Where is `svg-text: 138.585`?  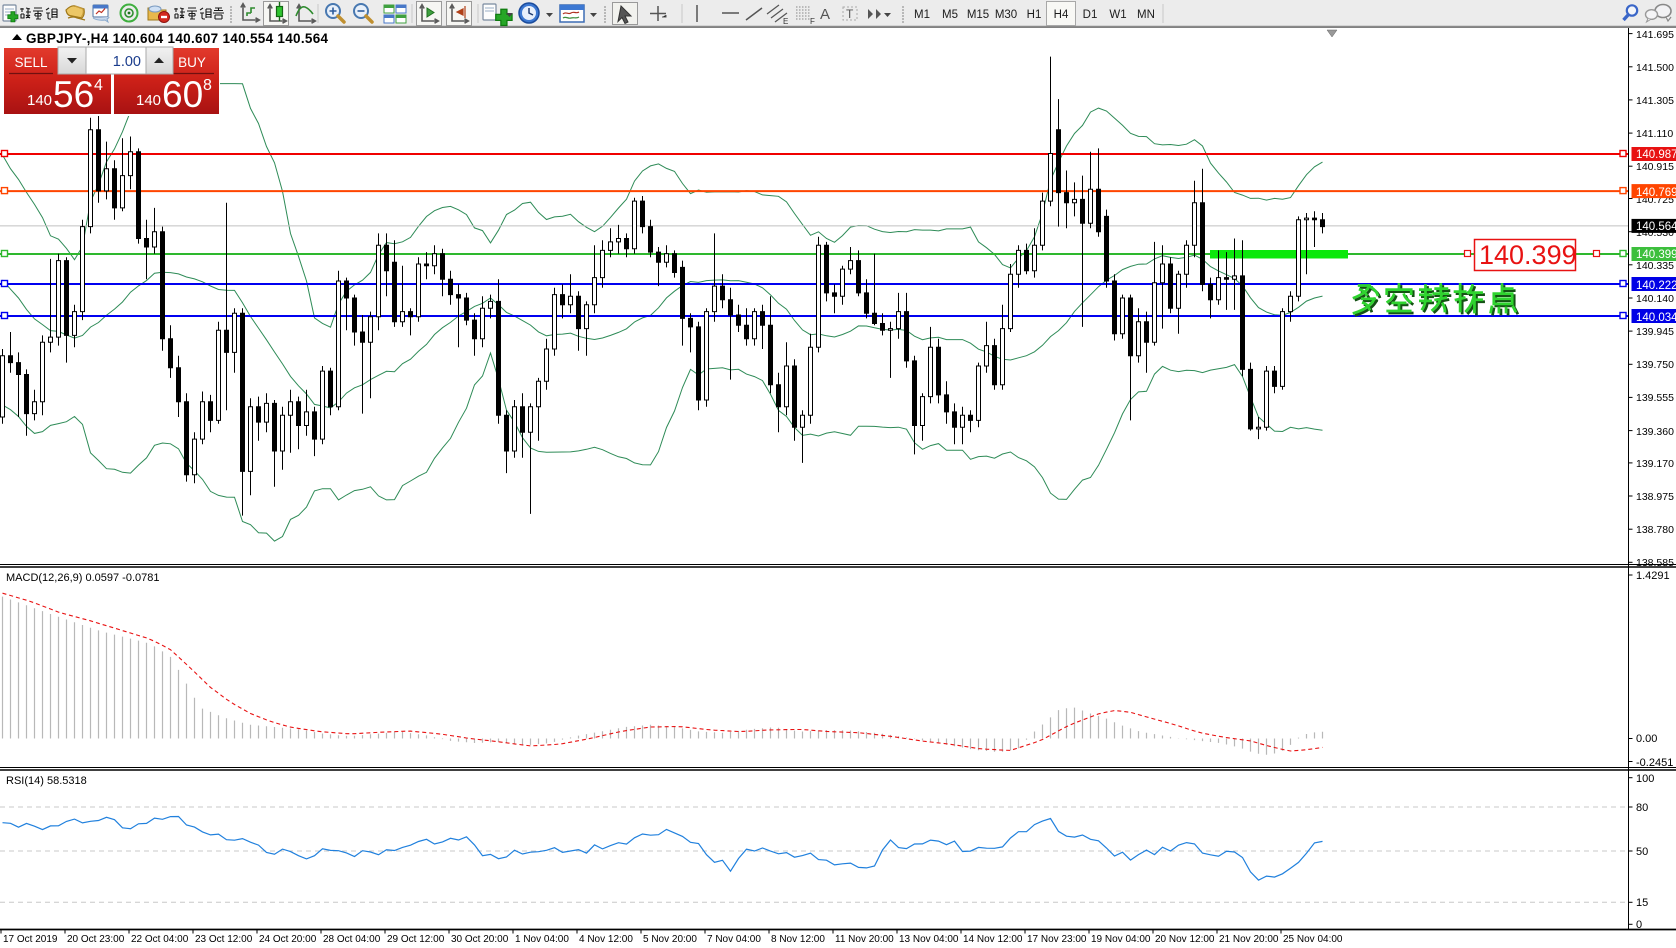 svg-text: 138.585 is located at coordinates (1655, 563).